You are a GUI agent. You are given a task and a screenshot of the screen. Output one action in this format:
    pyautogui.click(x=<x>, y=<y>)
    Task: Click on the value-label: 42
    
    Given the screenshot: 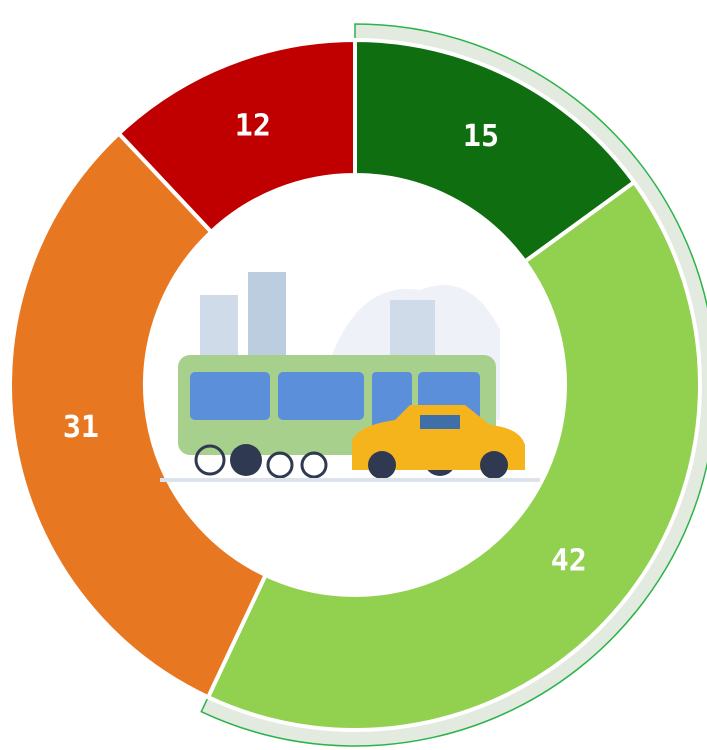 What is the action you would take?
    pyautogui.click(x=569, y=560)
    